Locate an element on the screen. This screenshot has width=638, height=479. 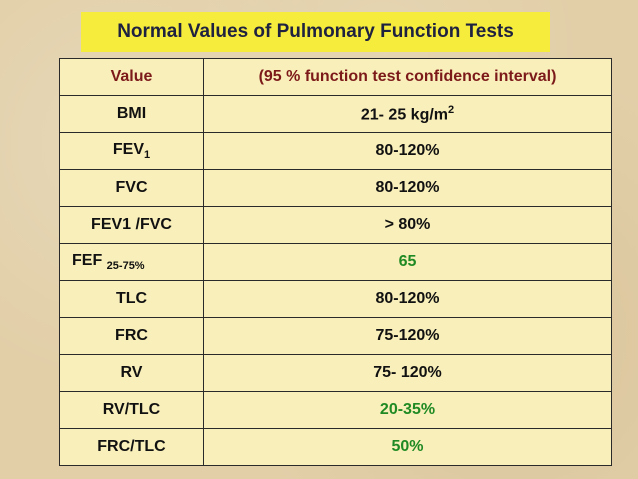
row-value-rv-tlc: 20-35% is located at coordinates (408, 410).